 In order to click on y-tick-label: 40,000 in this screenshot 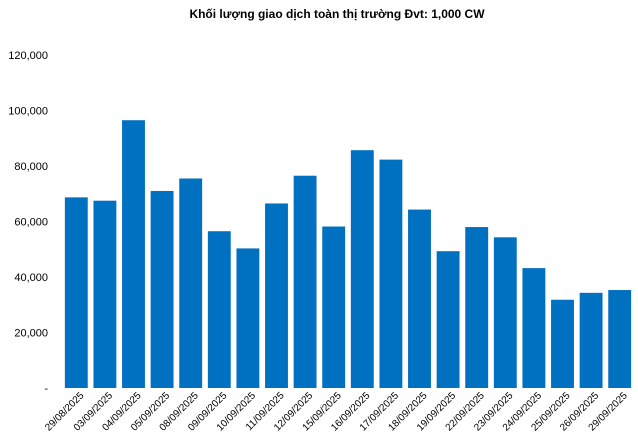, I will do `click(31, 278)`.